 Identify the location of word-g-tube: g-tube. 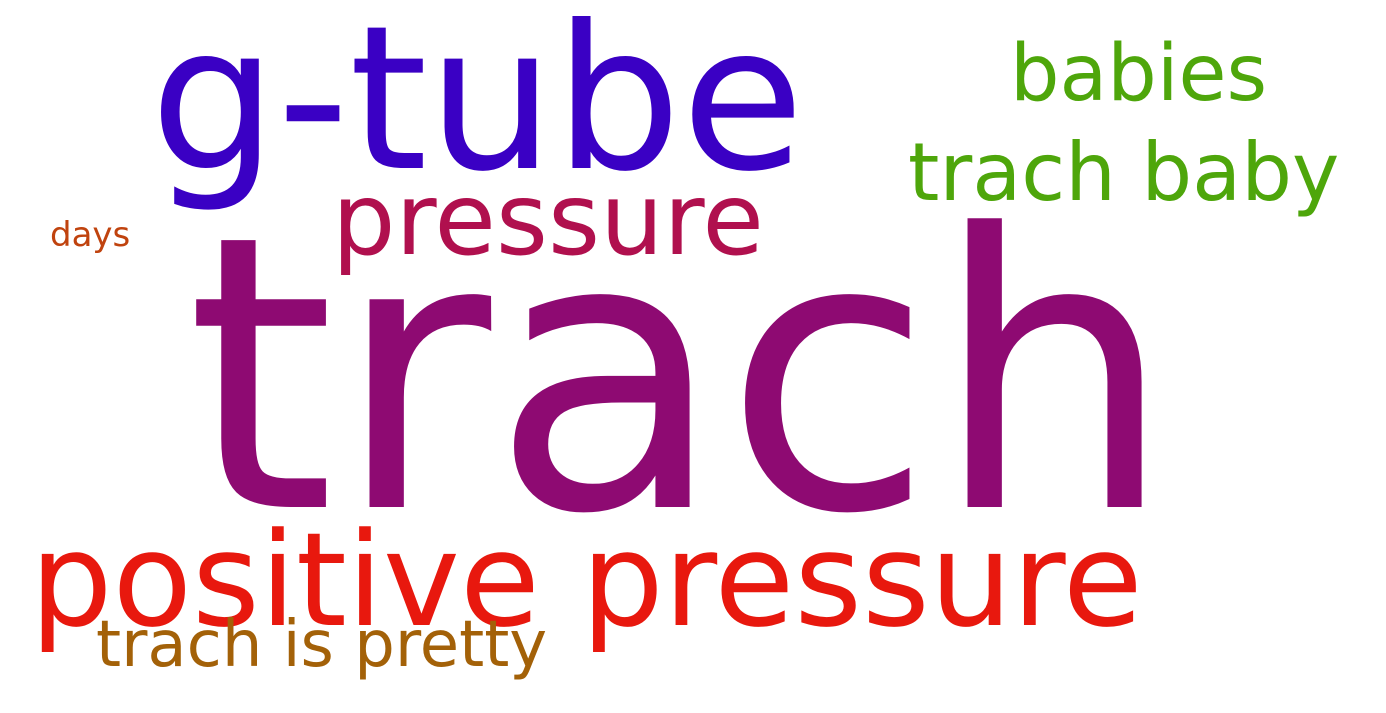
(477, 108).